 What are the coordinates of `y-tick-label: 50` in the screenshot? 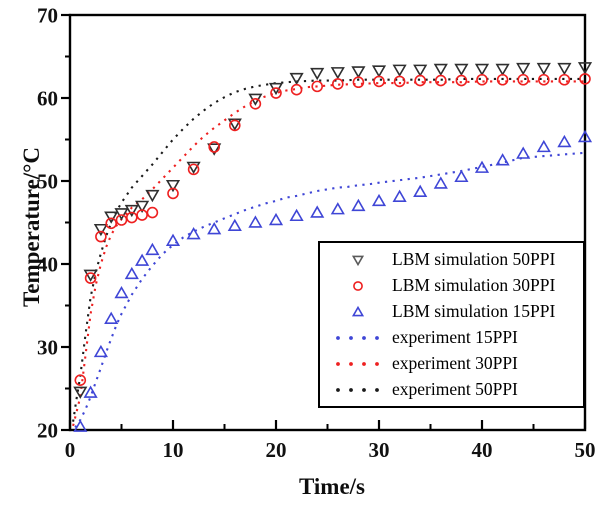 It's located at (47, 182).